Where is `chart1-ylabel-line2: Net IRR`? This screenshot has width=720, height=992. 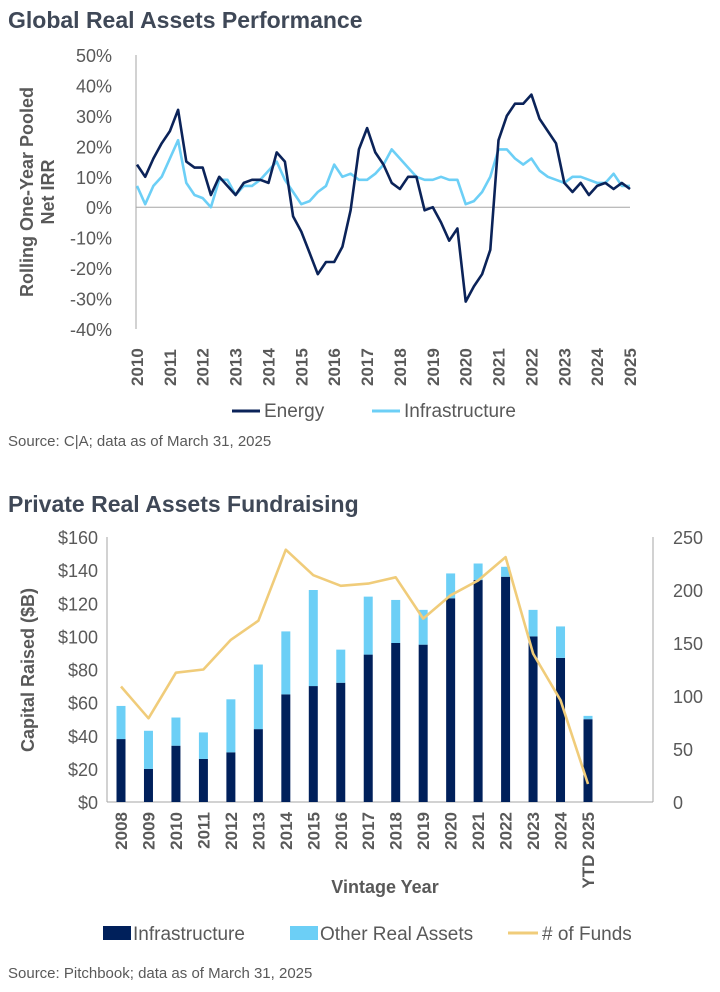 chart1-ylabel-line2: Net IRR is located at coordinates (48, 191).